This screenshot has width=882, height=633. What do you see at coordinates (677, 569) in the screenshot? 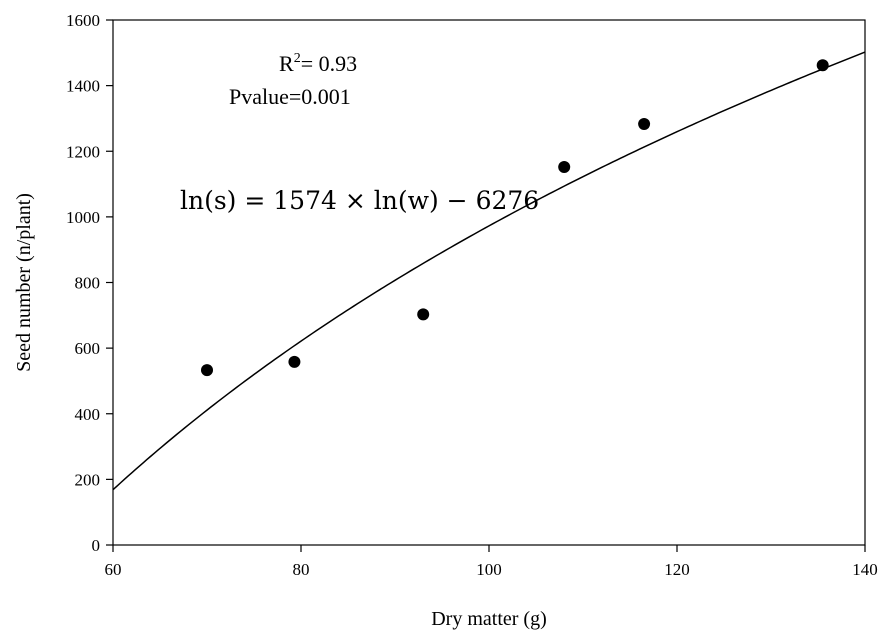
I see `x-tick-label: 120` at bounding box center [677, 569].